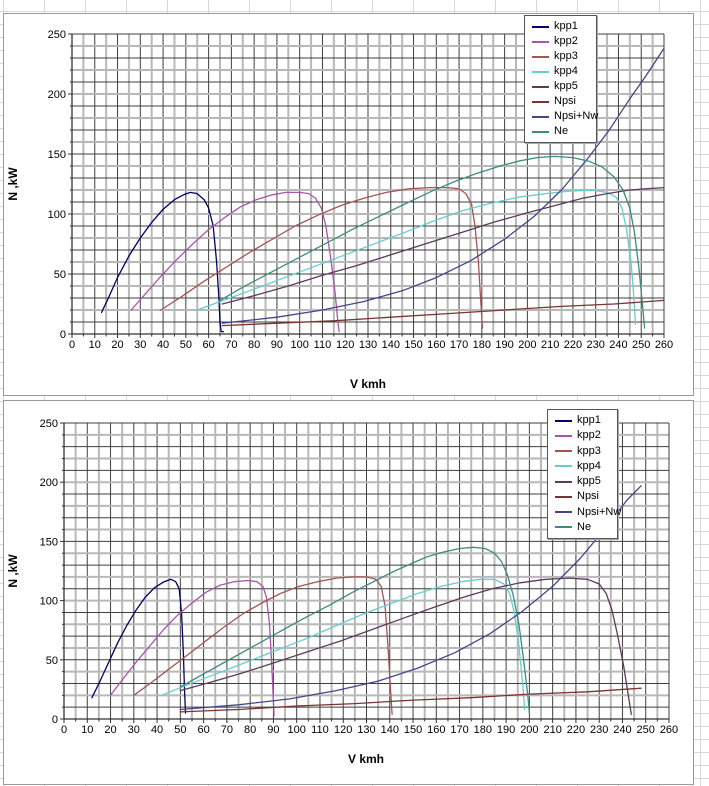 This screenshot has height=786, width=709. I want to click on chart-1-series-kpp2, so click(235, 262).